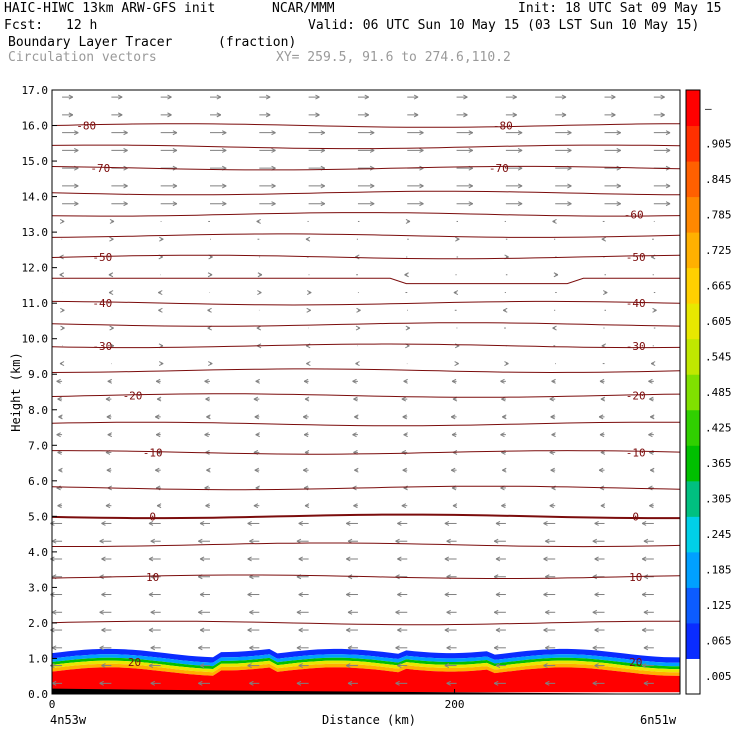 Image resolution: width=740 pixels, height=740 pixels. I want to click on colorbar-label: .785, so click(718, 214).